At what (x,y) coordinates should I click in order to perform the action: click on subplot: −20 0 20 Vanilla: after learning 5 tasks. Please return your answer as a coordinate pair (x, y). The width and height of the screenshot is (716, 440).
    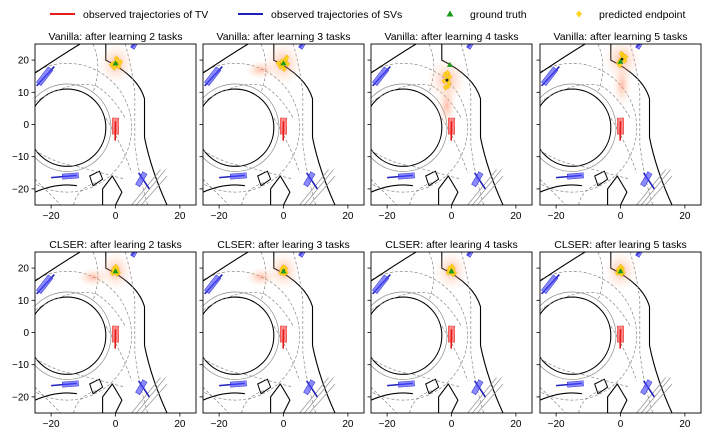
    Looking at the image, I should click on (619, 126).